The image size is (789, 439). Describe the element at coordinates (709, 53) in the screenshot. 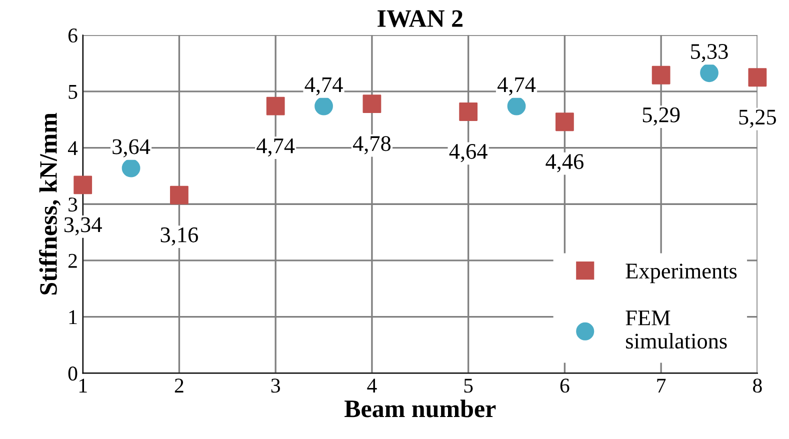

I see `data-label: 5,33` at that location.